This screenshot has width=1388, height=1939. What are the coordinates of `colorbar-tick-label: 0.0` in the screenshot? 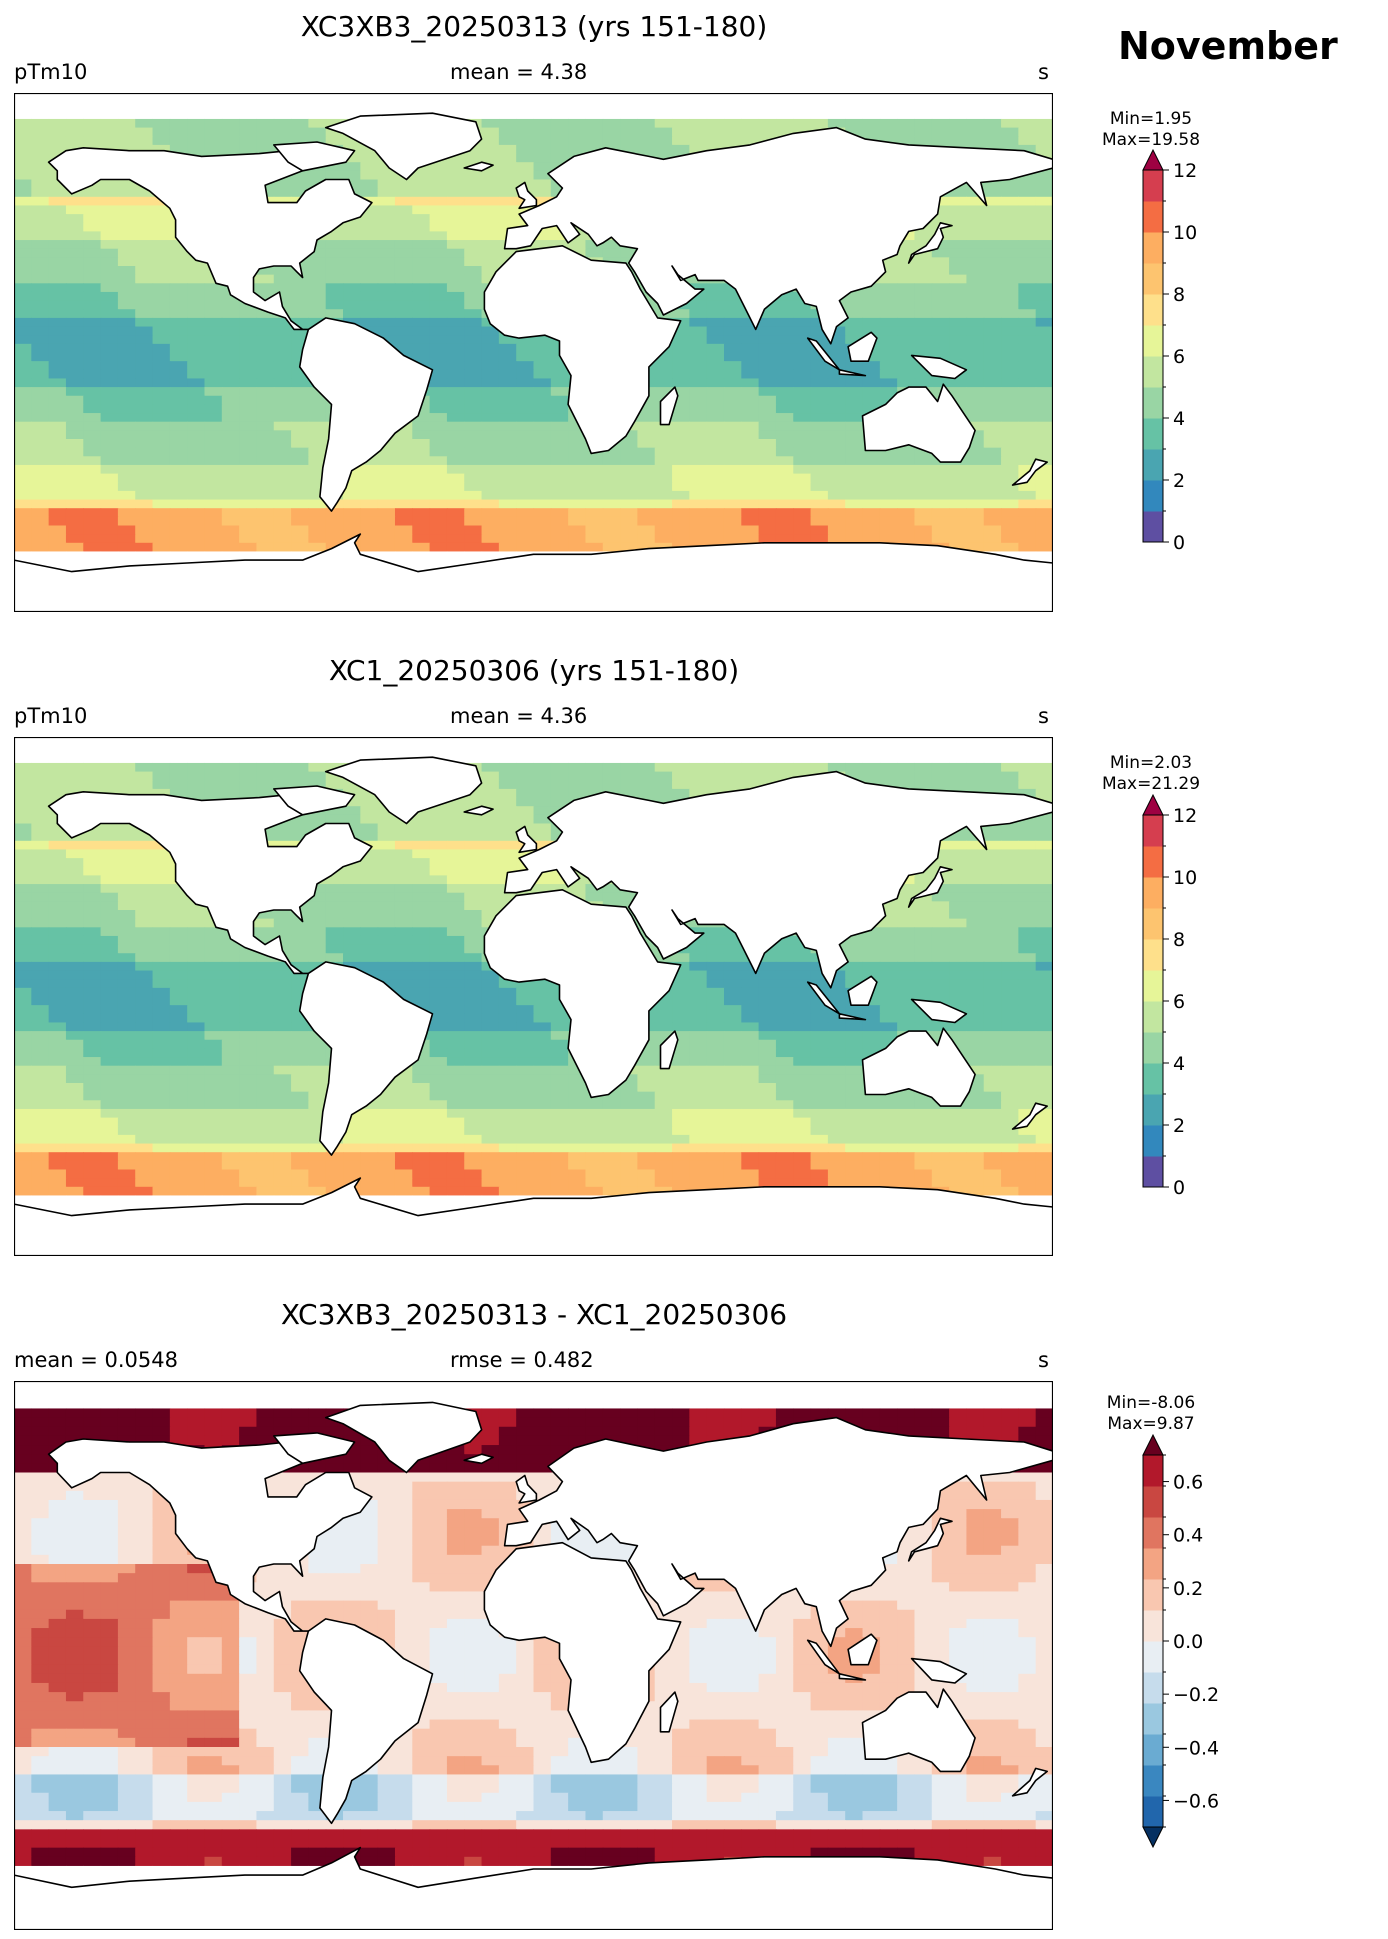 It's located at (1188, 1642).